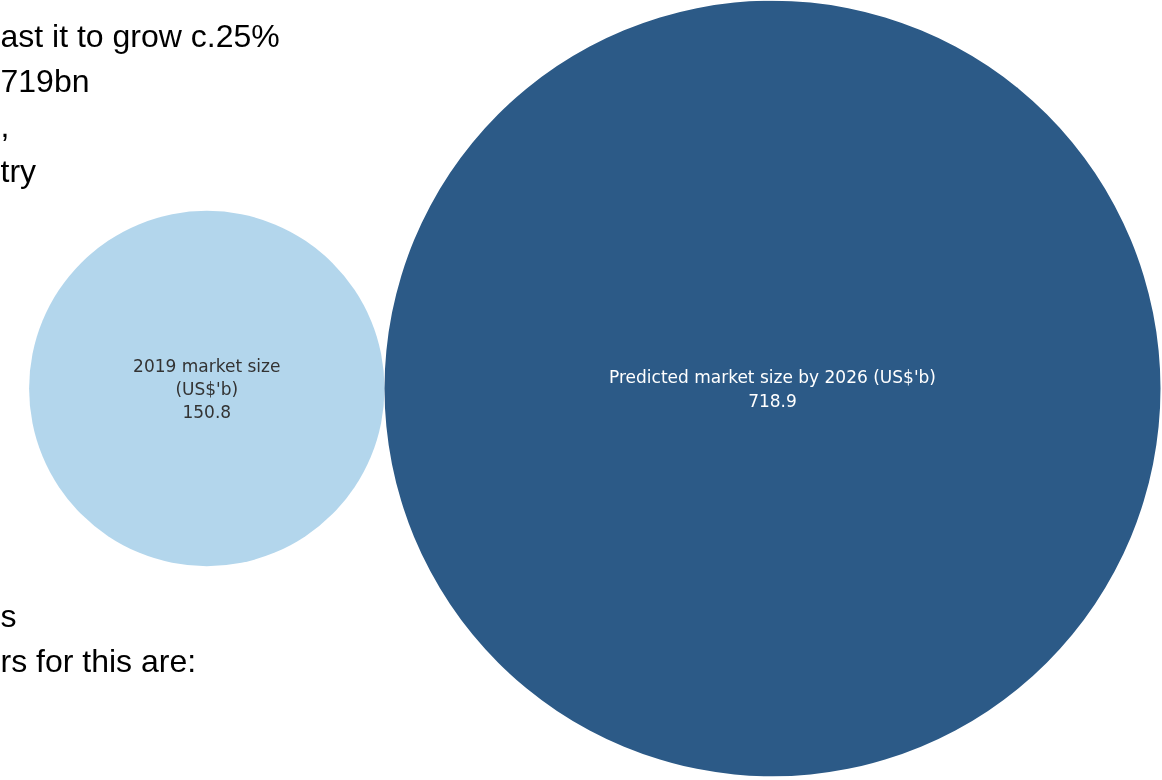  I want to click on text: rs for this are:, so click(98, 660).